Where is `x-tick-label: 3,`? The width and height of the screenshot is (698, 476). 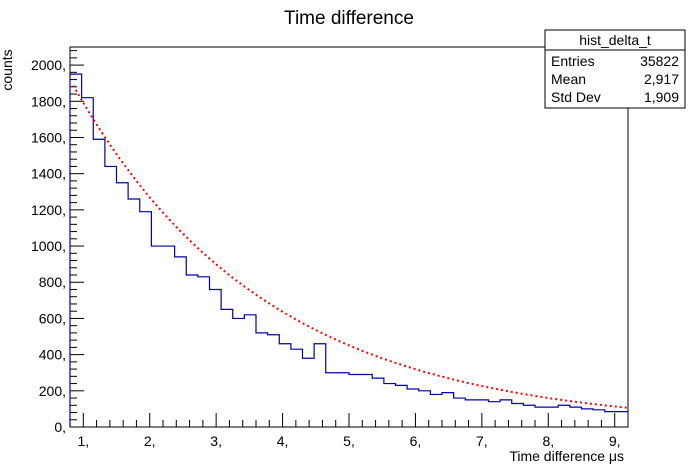 x-tick-label: 3, is located at coordinates (216, 441).